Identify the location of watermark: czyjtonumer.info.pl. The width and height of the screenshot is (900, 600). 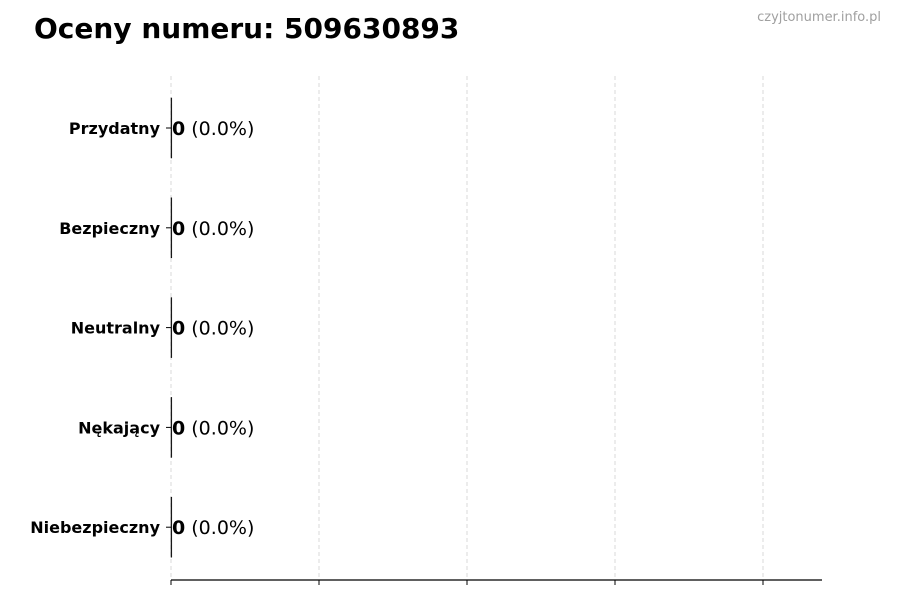
(819, 17).